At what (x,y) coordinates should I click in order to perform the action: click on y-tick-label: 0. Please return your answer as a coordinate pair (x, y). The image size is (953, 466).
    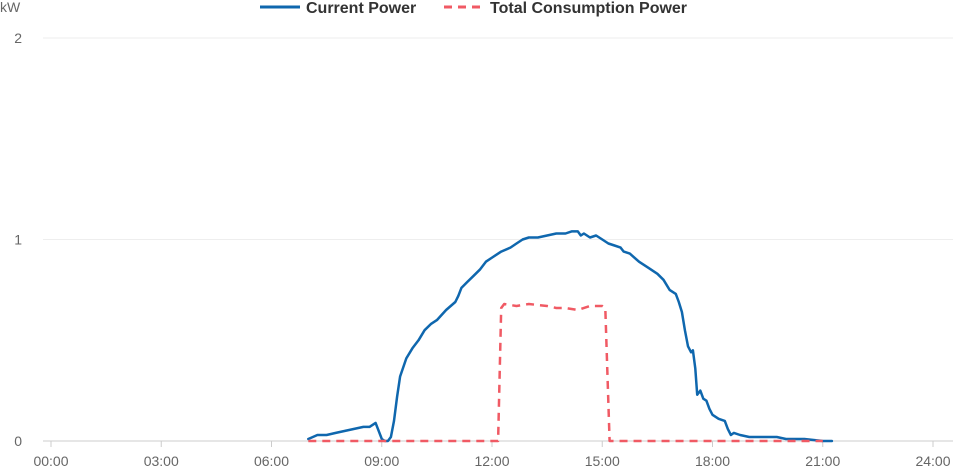
    Looking at the image, I should click on (18, 441).